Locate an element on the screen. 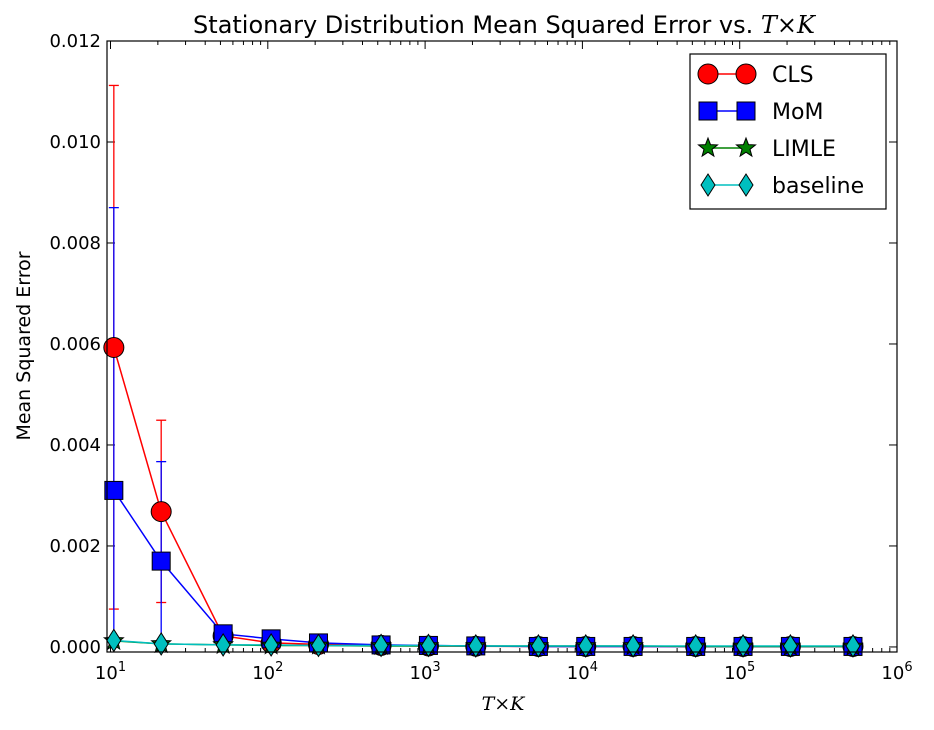 This screenshot has width=934, height=730. x-tick-label: 10⁵ is located at coordinates (739, 672).